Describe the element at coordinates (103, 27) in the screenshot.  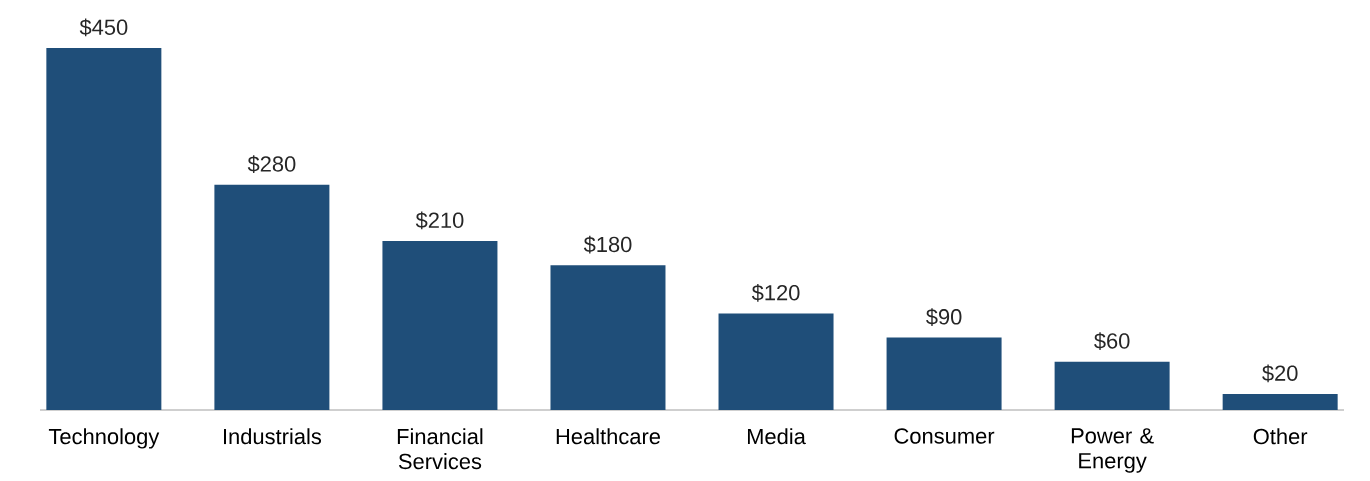
I see `data-label: $450` at that location.